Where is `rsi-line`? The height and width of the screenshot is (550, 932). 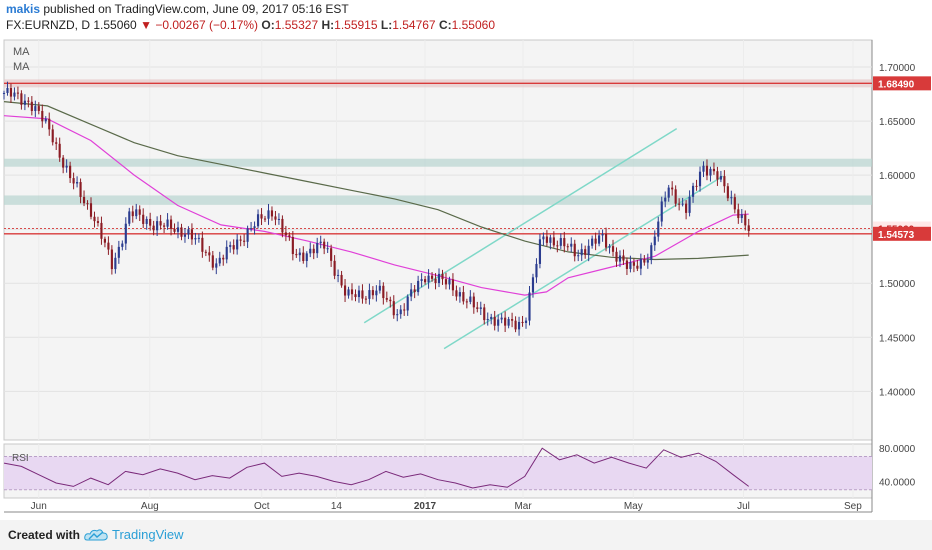
rsi-line is located at coordinates (376, 468).